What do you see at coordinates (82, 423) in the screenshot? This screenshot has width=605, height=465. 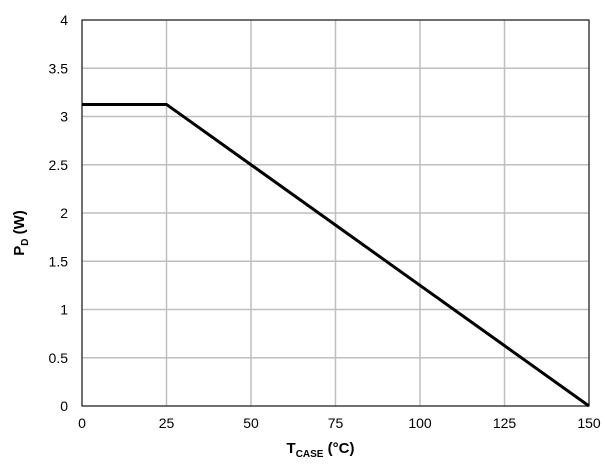 I see `x-tick-label: 0` at bounding box center [82, 423].